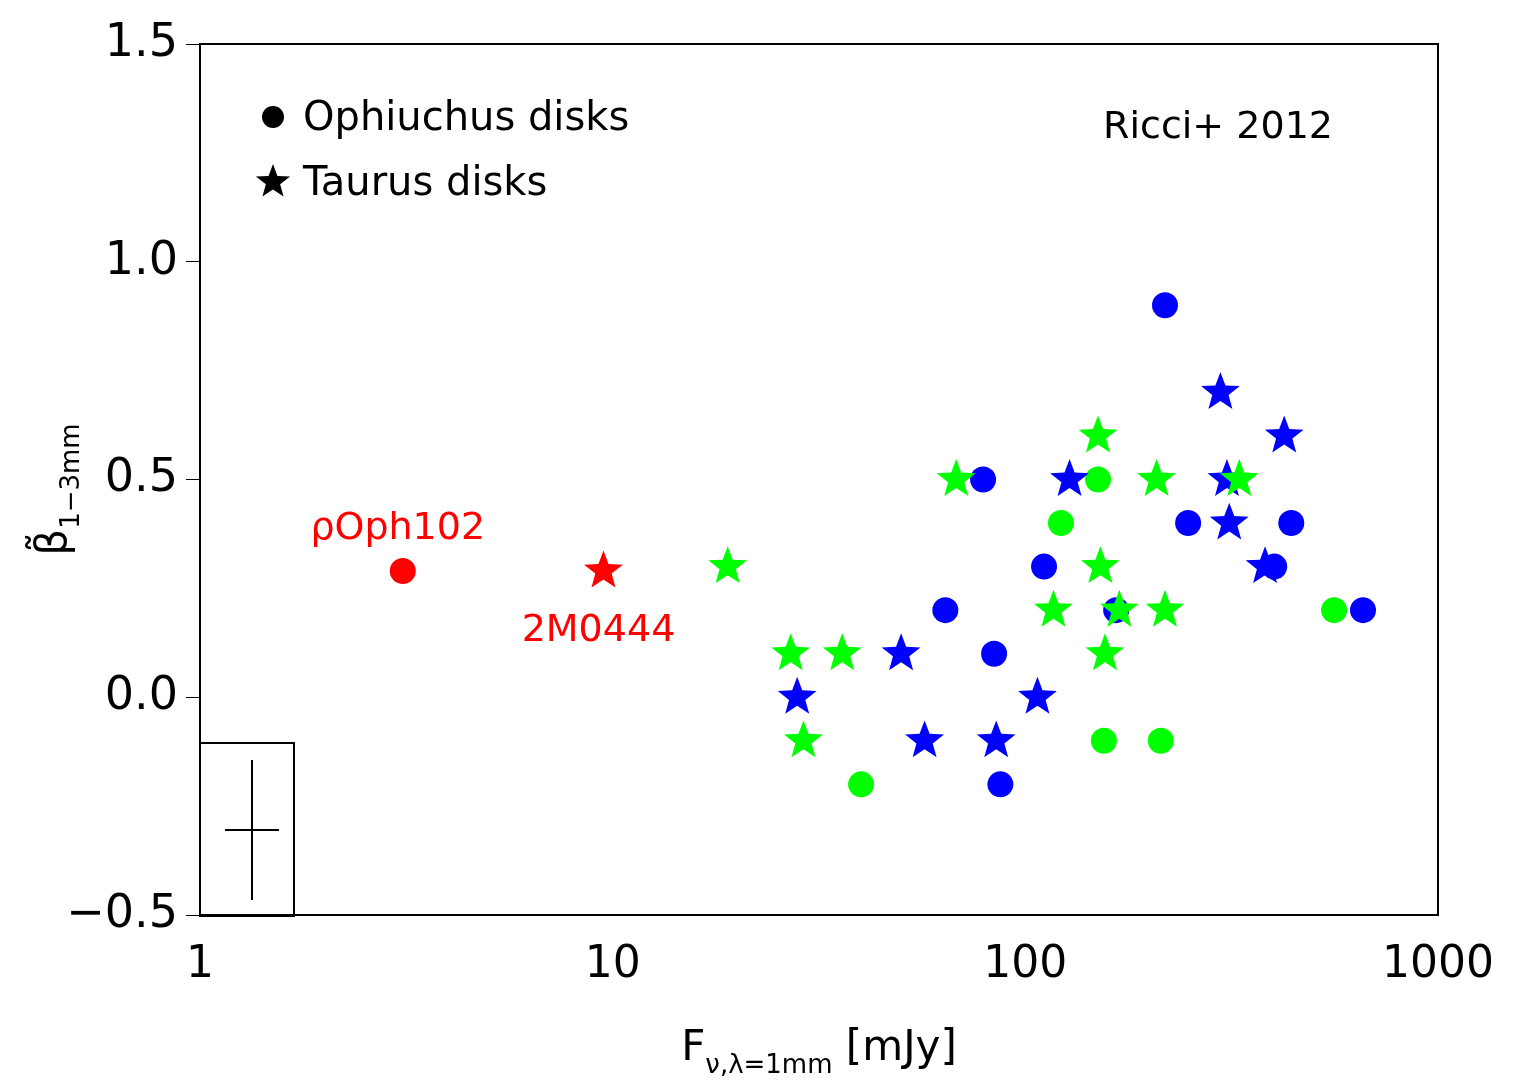 The width and height of the screenshot is (1525, 1087). Describe the element at coordinates (200, 961) in the screenshot. I see `x-tick-label: 1` at that location.